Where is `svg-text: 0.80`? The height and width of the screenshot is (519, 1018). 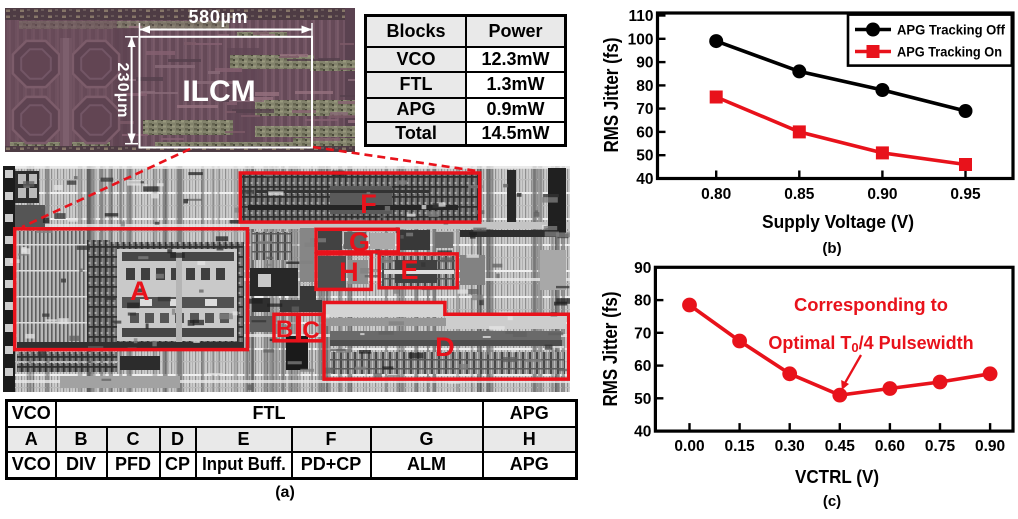
svg-text: 0.80 is located at coordinates (716, 194).